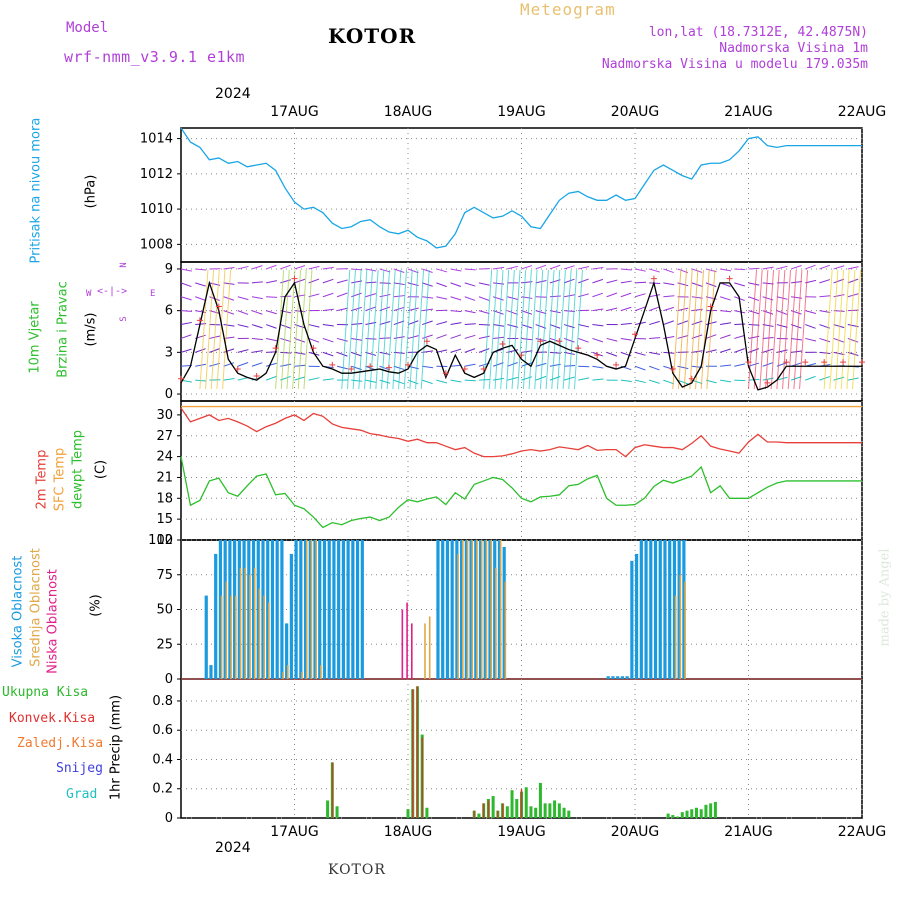 This screenshot has height=900, width=900. What do you see at coordinates (521, 112) in the screenshot?
I see `day-label-top-2: 19AUG` at bounding box center [521, 112].